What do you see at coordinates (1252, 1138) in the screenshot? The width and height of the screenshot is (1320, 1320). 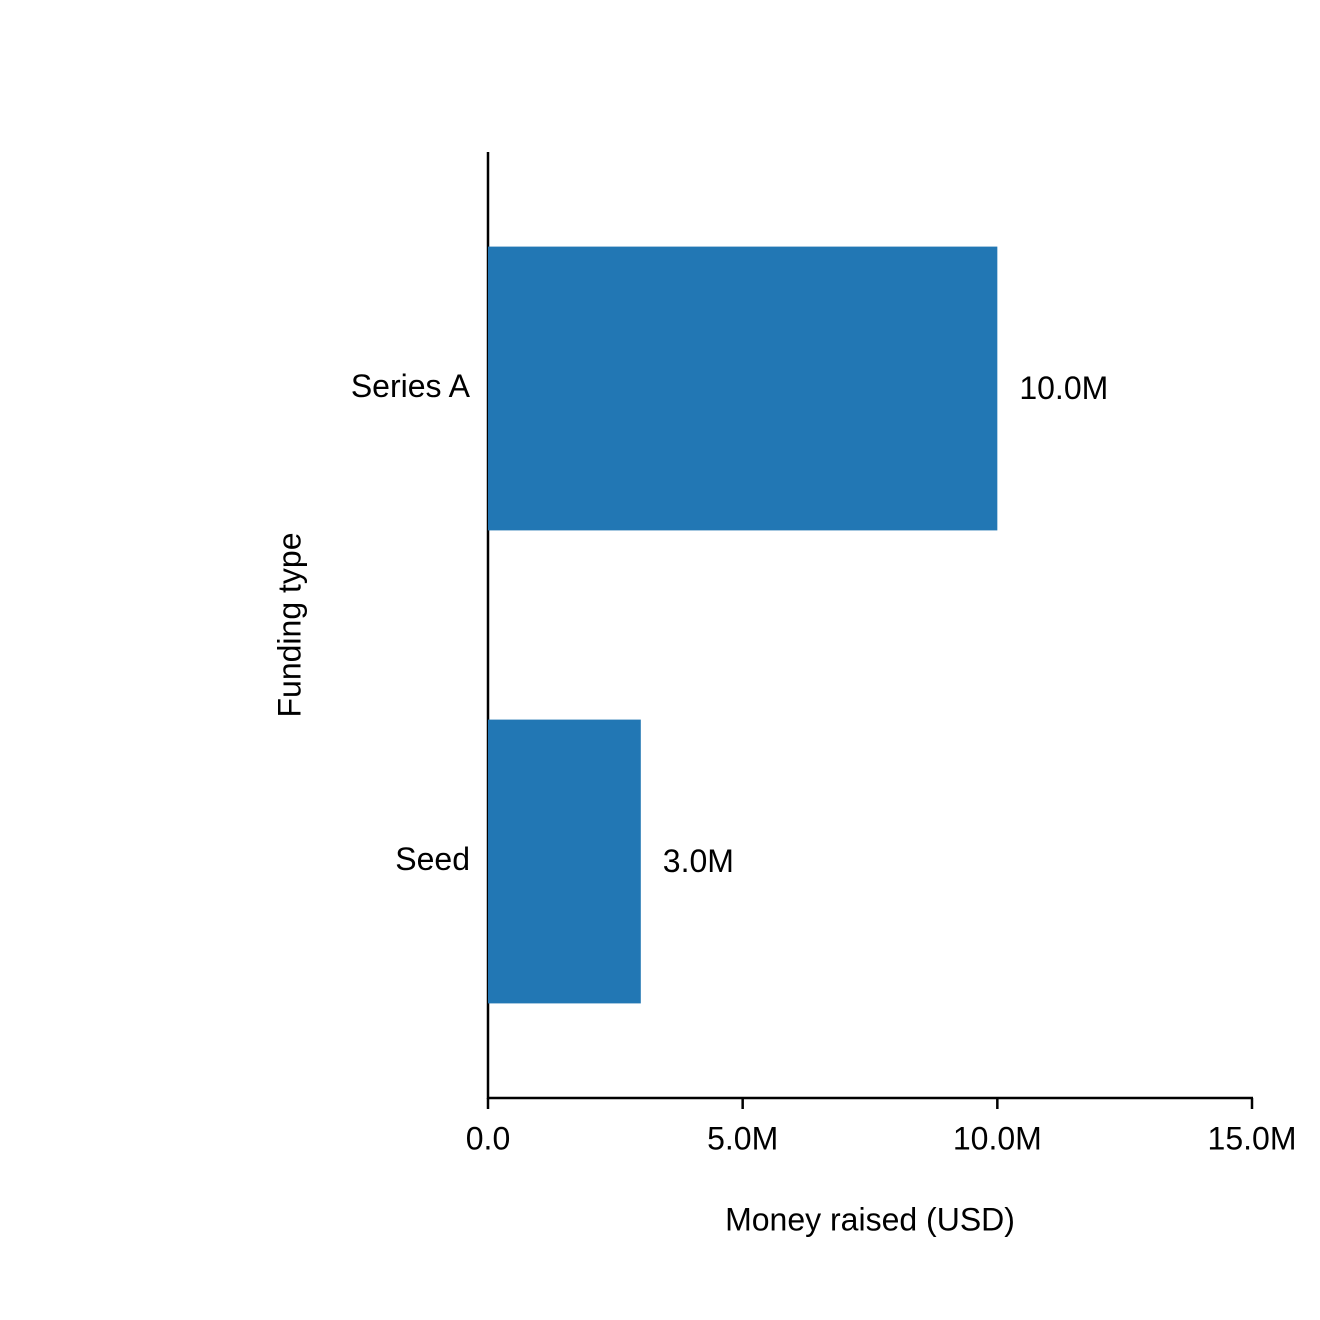 I see `x-tick-label: 15.0M` at bounding box center [1252, 1138].